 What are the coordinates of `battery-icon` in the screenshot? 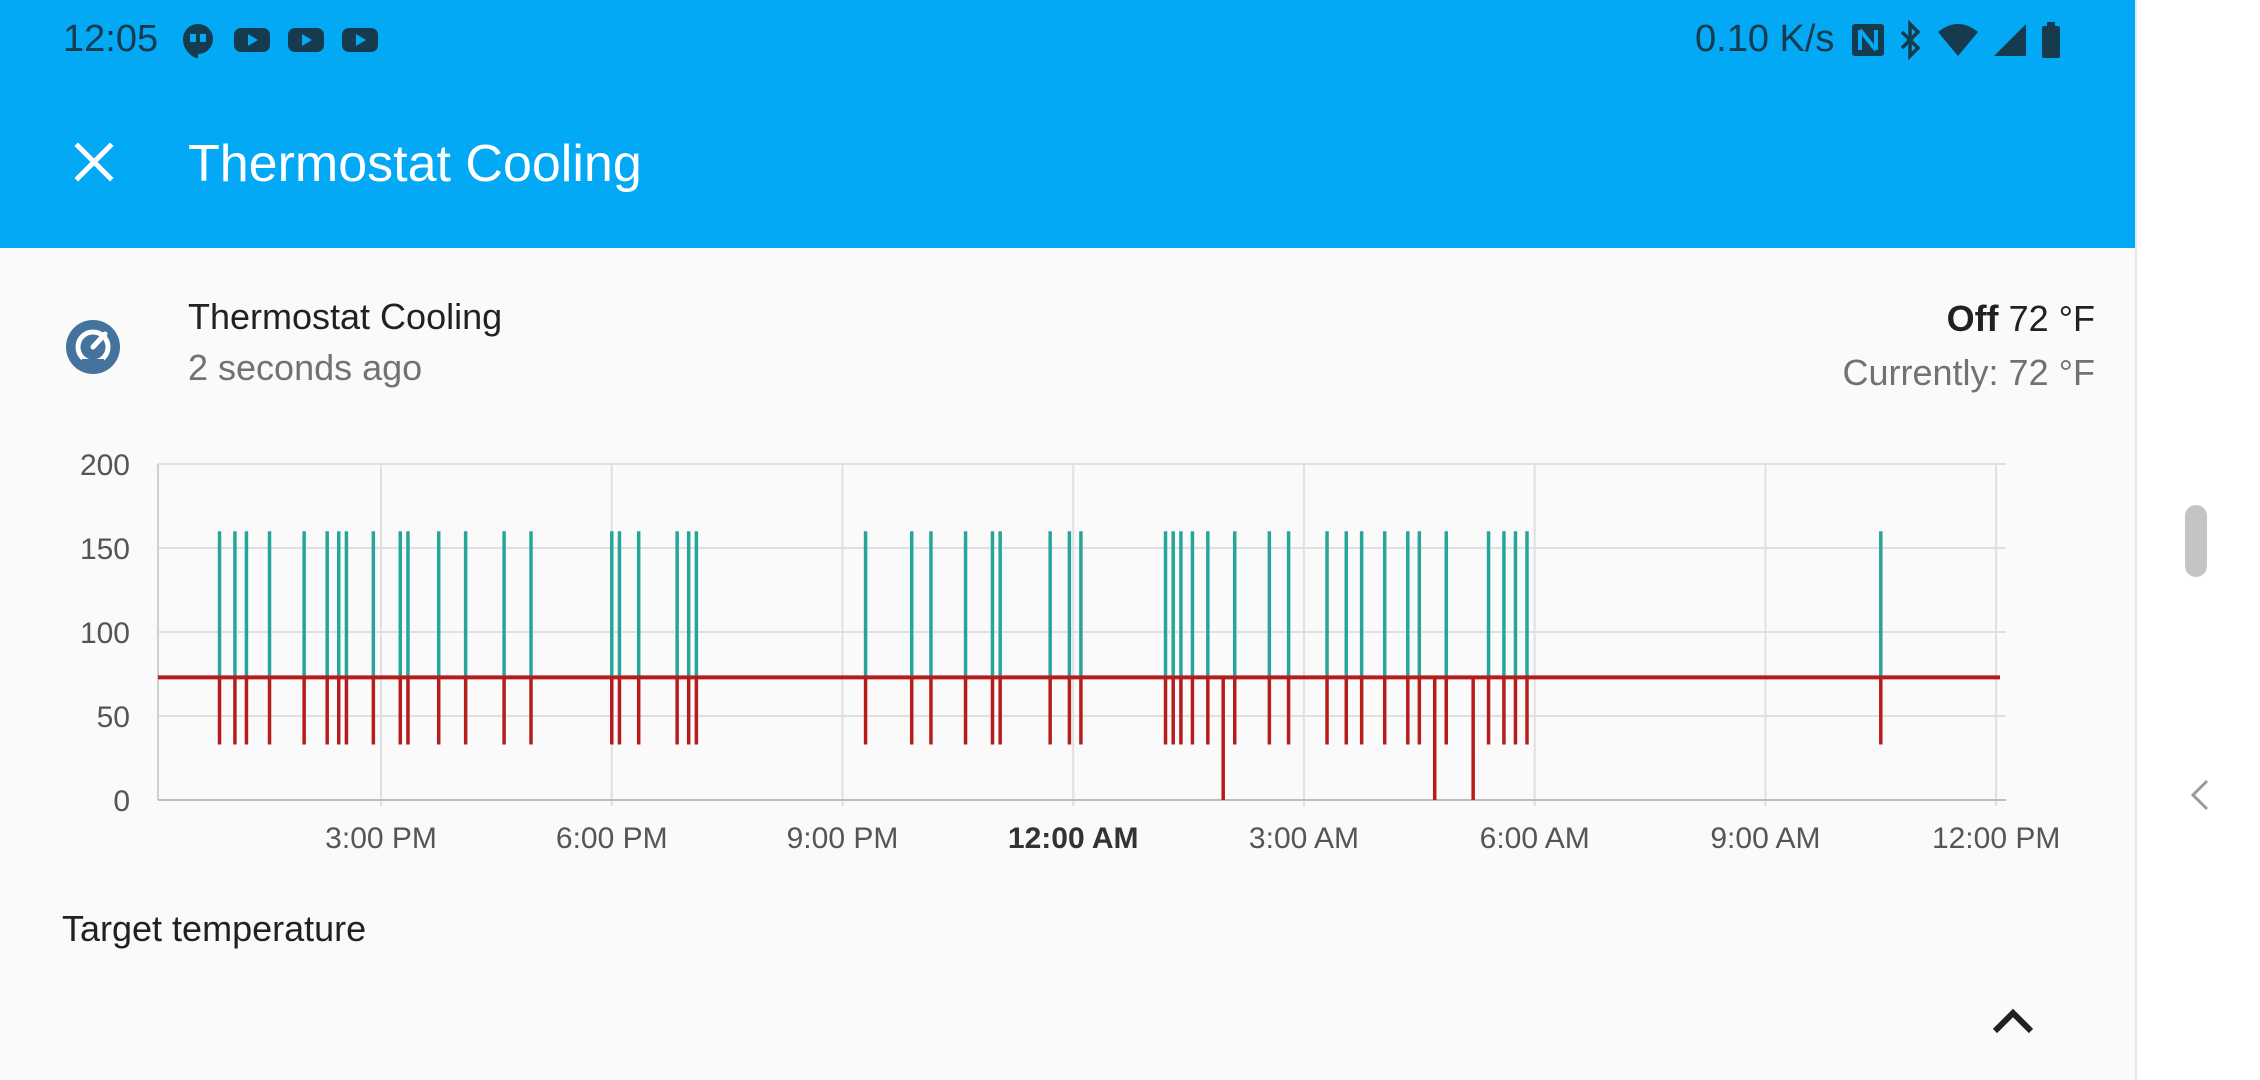 It's located at (2051, 40).